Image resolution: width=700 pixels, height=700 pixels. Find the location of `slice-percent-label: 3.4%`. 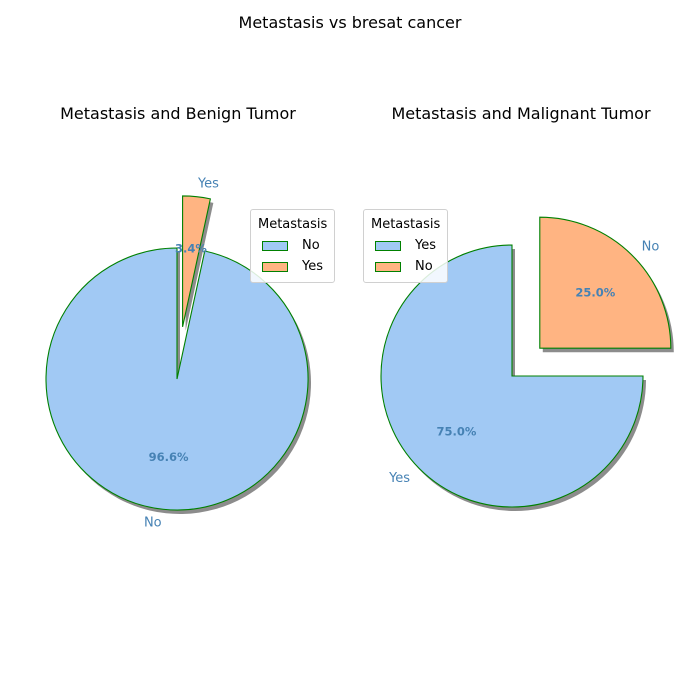

slice-percent-label: 3.4% is located at coordinates (191, 249).